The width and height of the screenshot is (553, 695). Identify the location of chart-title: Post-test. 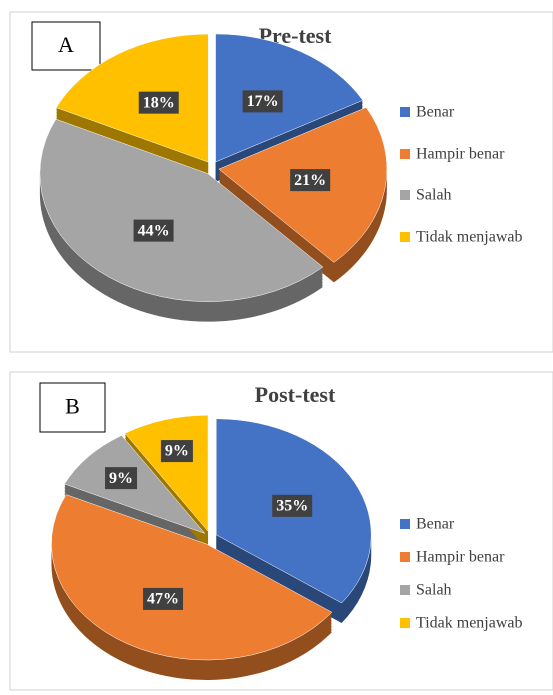
(295, 394).